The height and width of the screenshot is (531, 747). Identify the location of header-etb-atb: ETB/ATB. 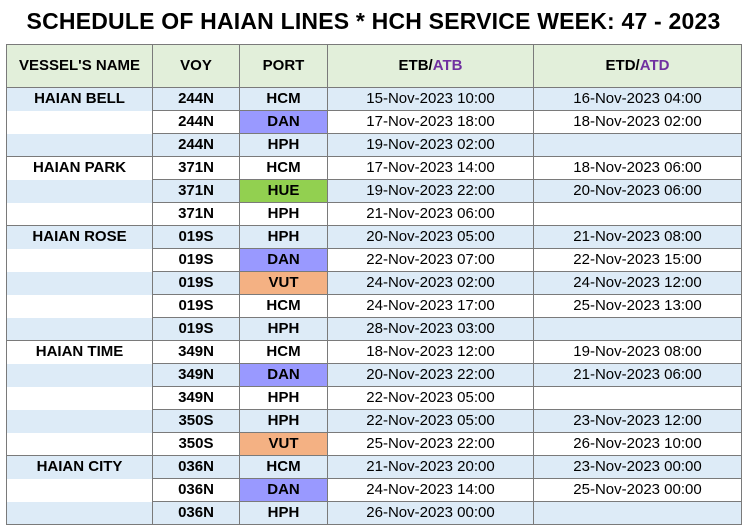
(430, 66).